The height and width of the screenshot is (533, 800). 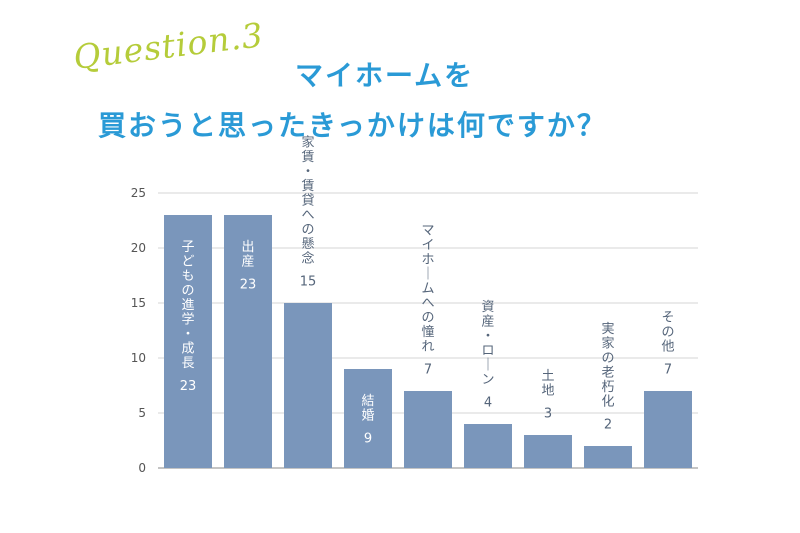 I want to click on bar-value-label: 3, so click(x=548, y=414).